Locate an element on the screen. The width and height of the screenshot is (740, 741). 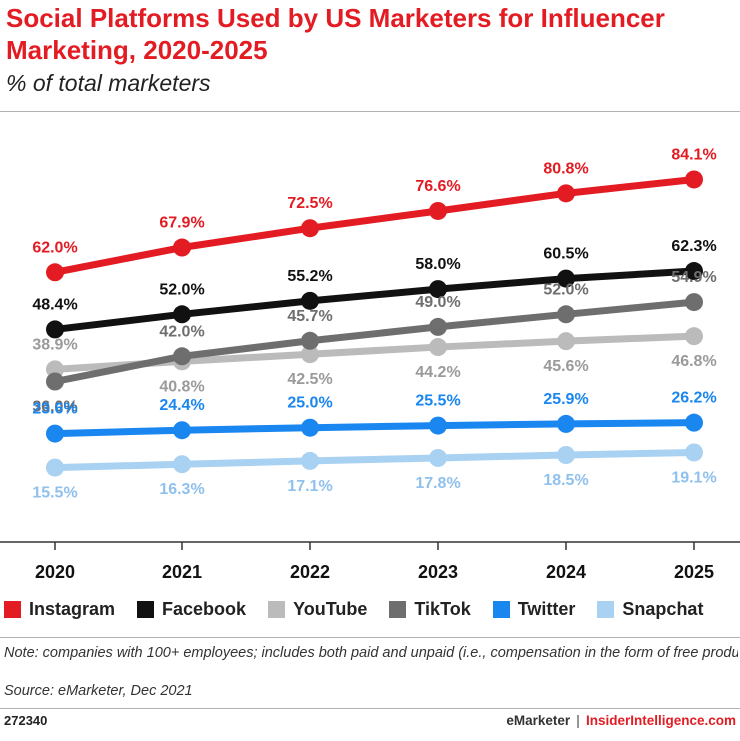
legend-item-instagram: Instagram is located at coordinates (59, 609).